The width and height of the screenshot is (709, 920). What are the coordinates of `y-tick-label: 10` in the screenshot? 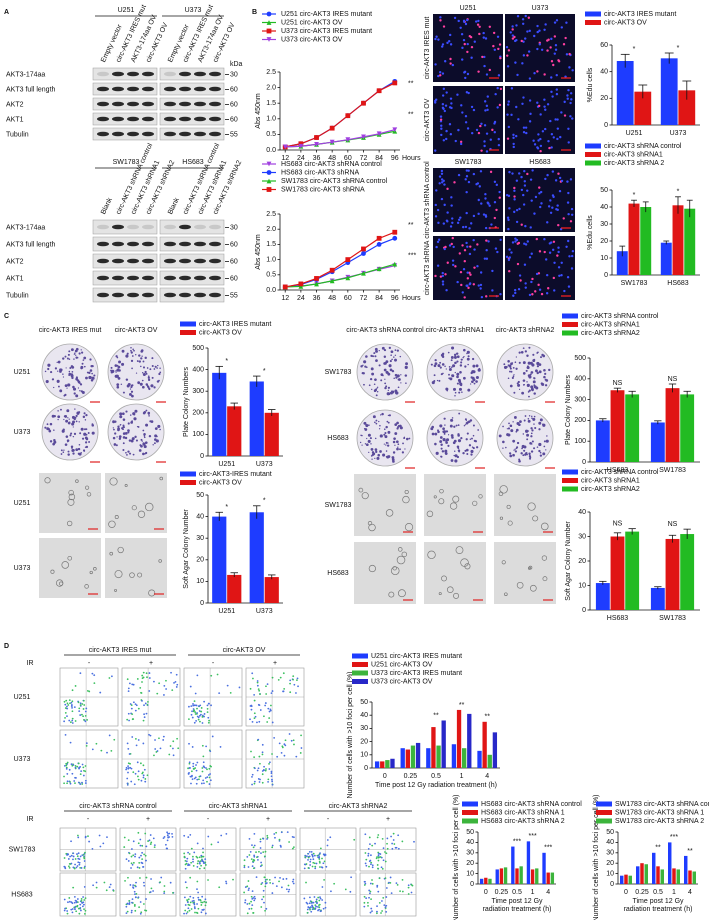 It's located at (604, 258).